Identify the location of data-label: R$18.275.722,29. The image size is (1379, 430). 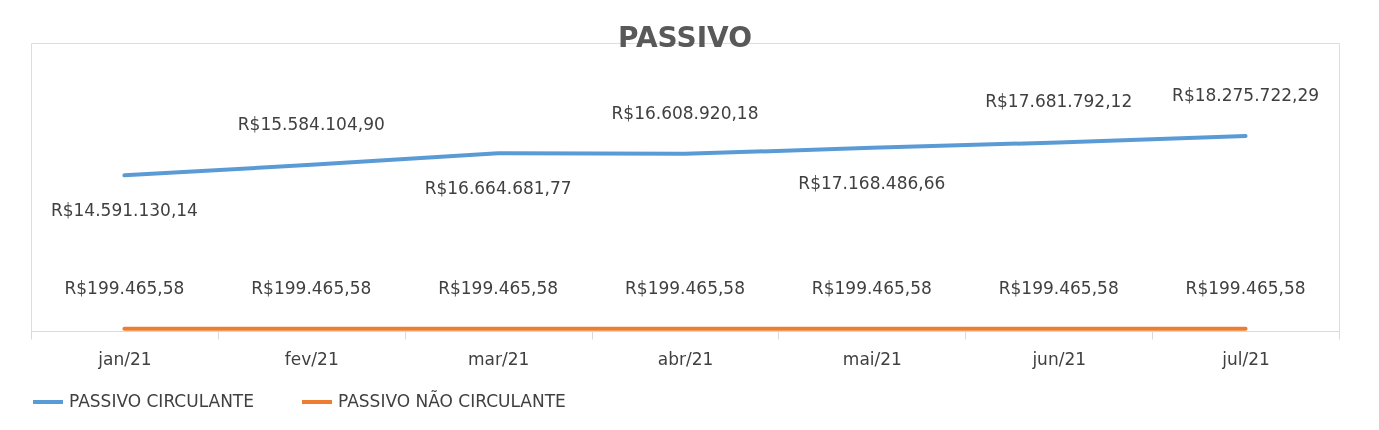
(1246, 95).